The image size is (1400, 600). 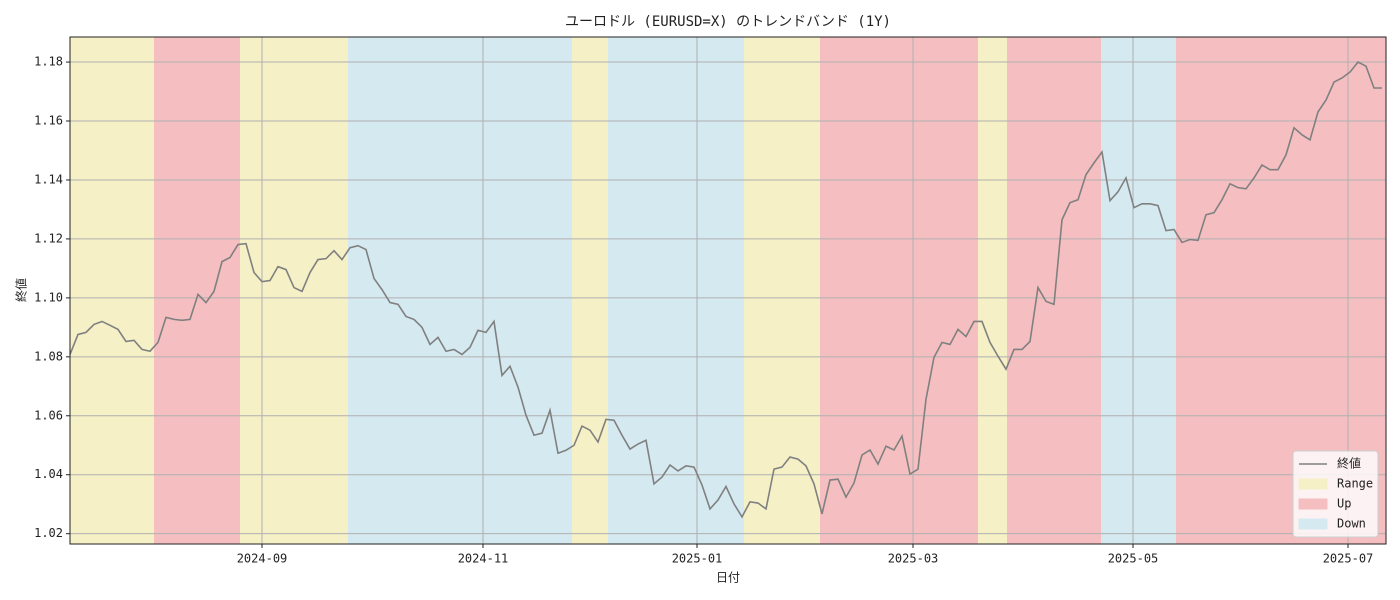 What do you see at coordinates (48, 356) in the screenshot?
I see `y-tick-label: 1.08` at bounding box center [48, 356].